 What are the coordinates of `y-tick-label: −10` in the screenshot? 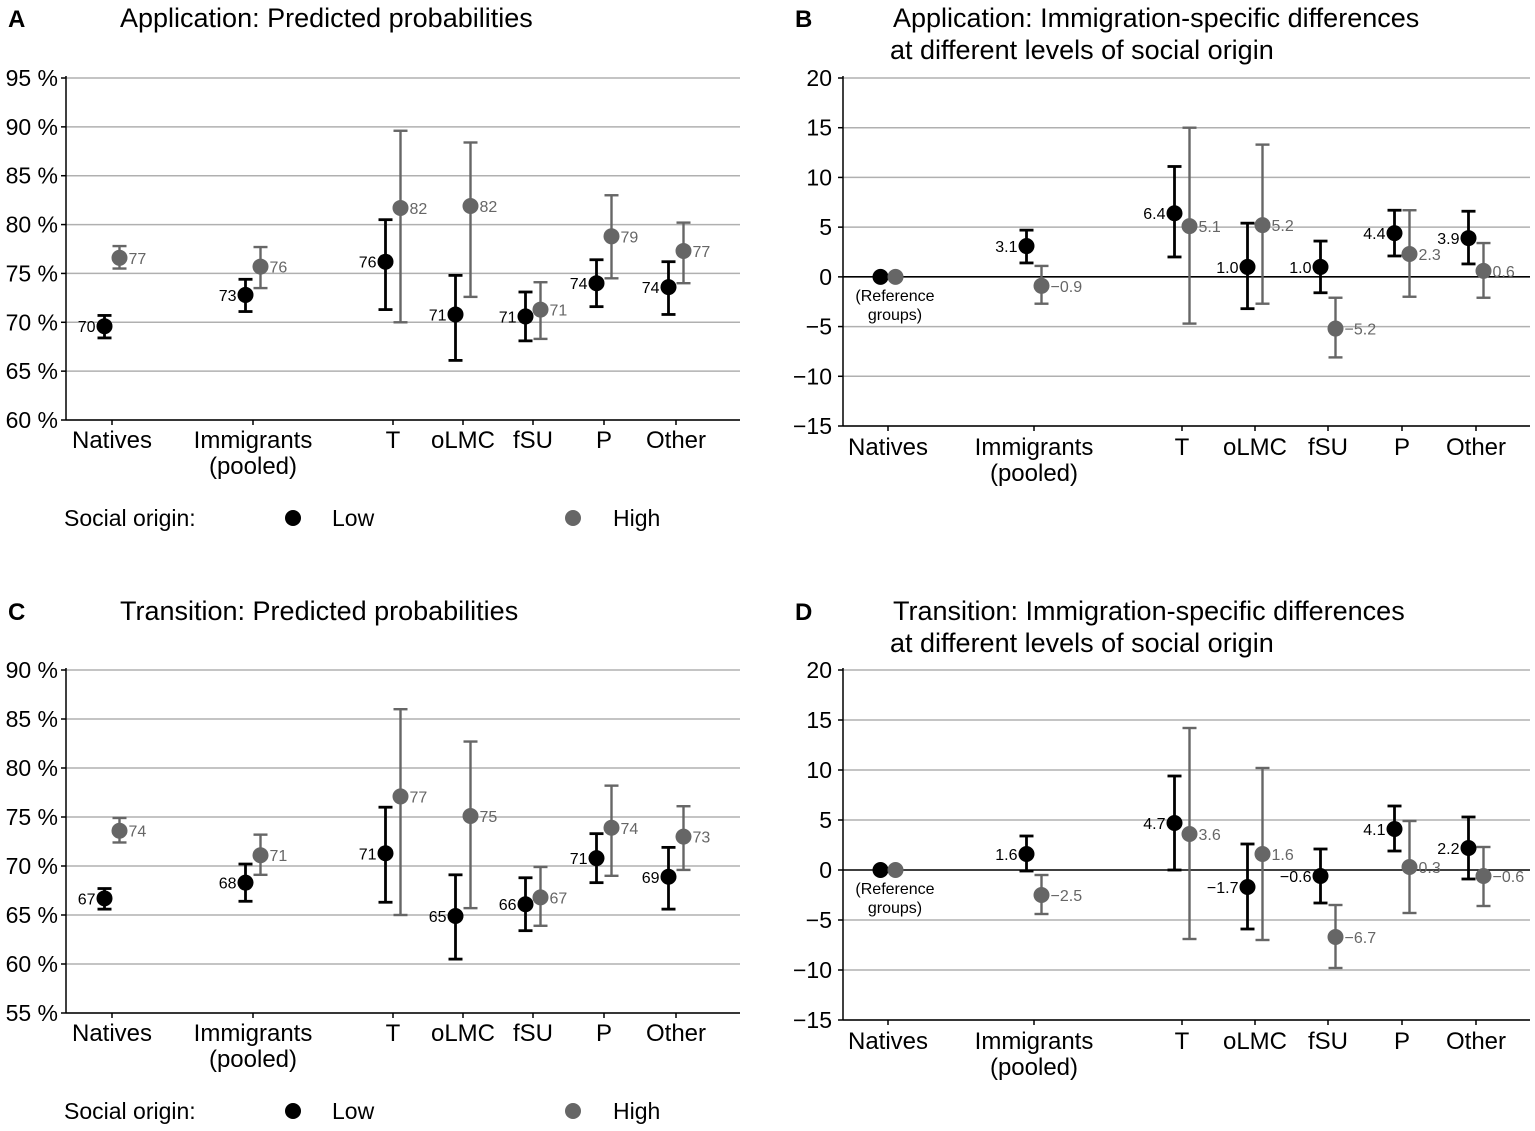 It's located at (812, 376).